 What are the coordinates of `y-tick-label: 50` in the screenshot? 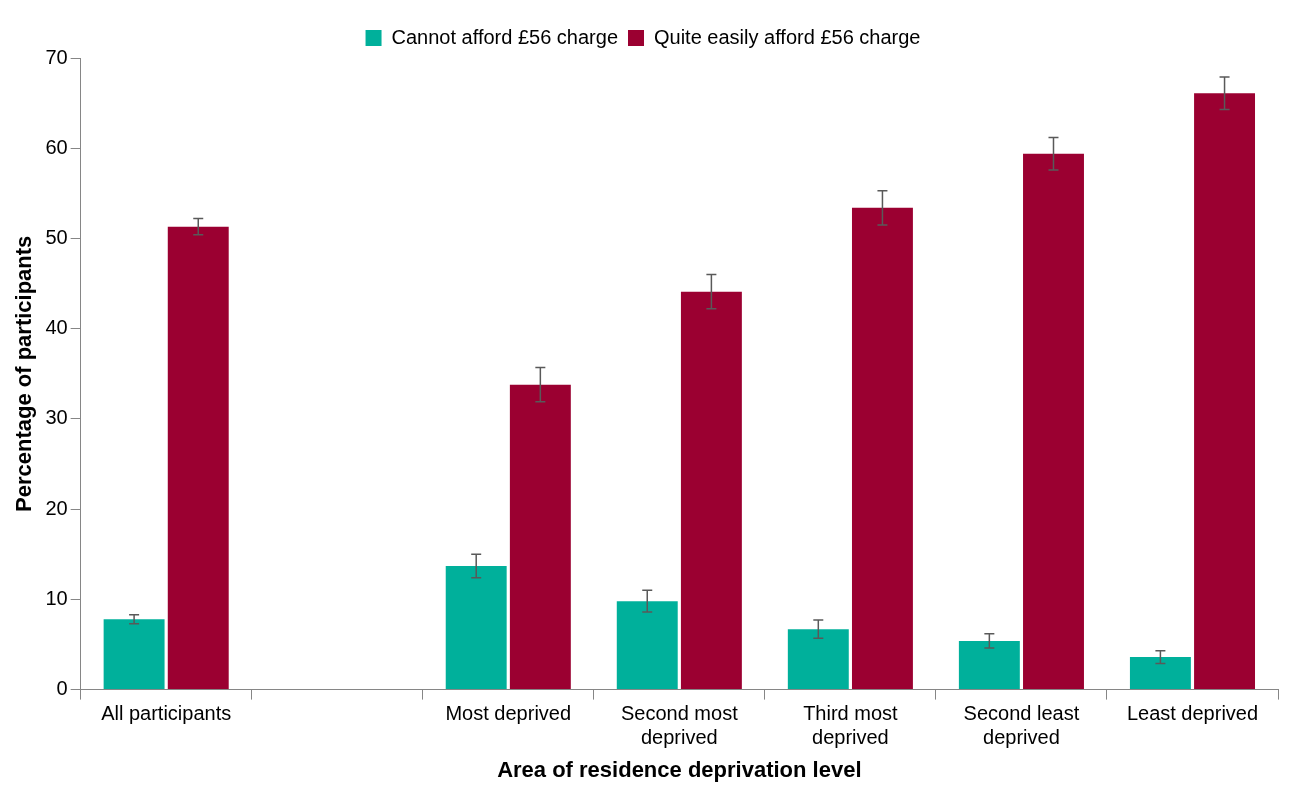 It's located at (56, 236).